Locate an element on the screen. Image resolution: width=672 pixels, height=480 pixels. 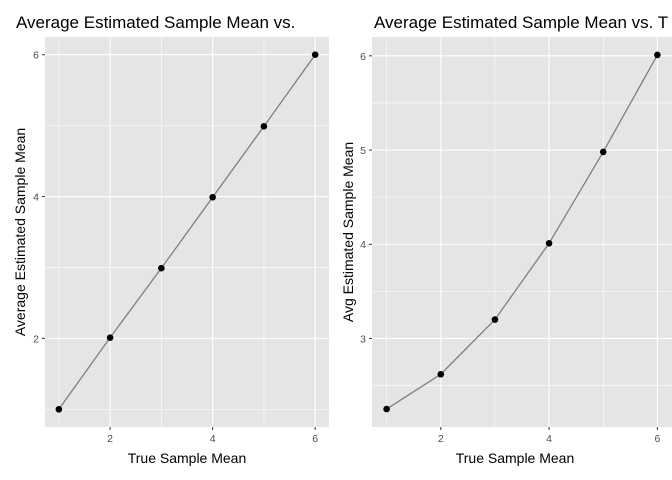
chart-1-y-tick-label: 6 is located at coordinates (36, 56).